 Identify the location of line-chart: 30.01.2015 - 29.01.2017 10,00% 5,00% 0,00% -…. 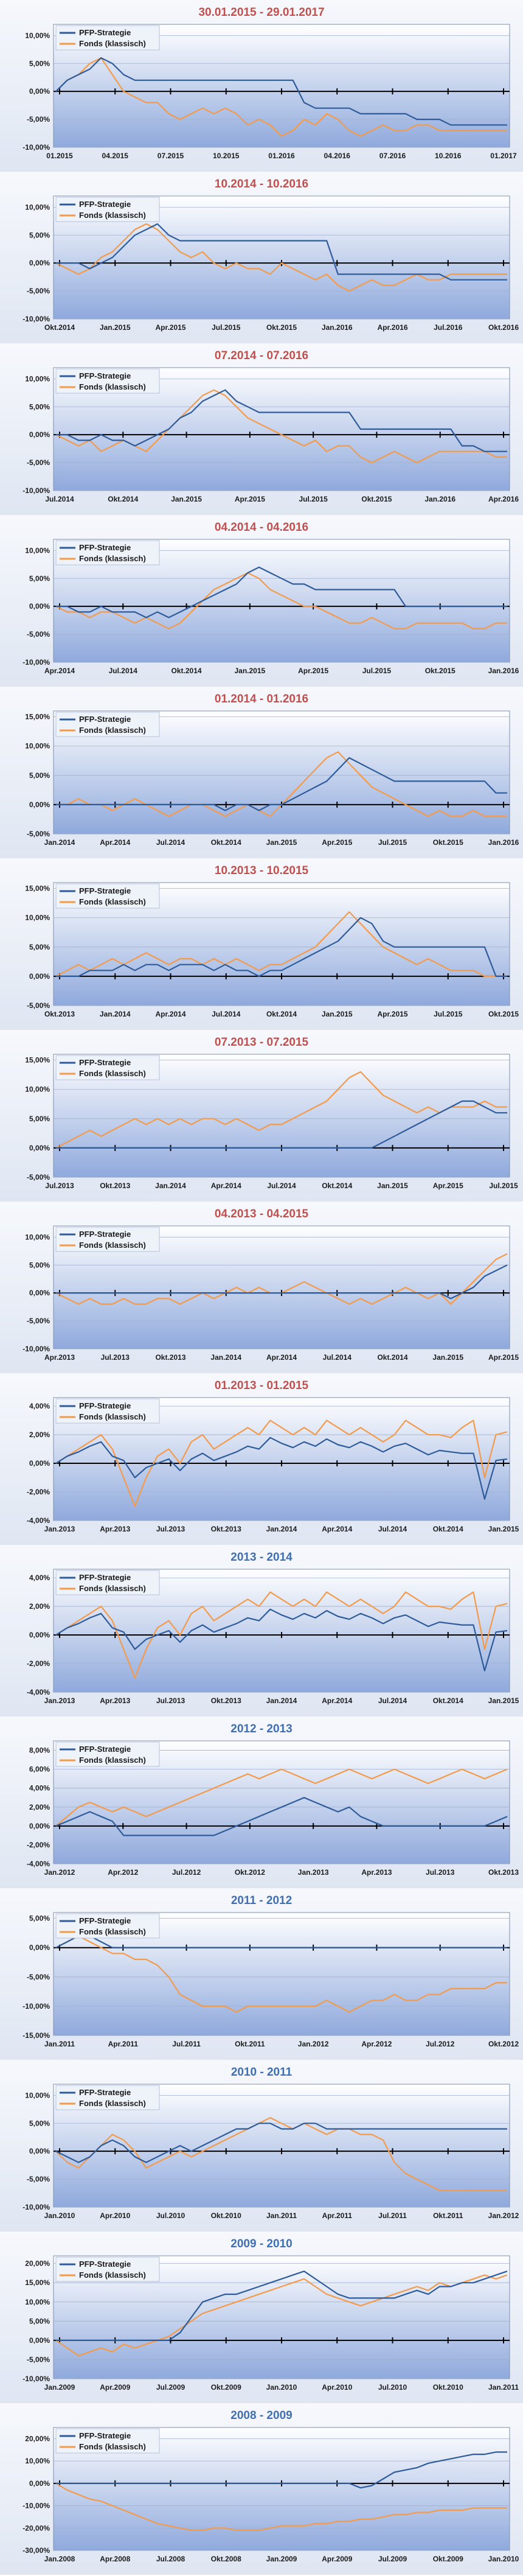
(261, 86).